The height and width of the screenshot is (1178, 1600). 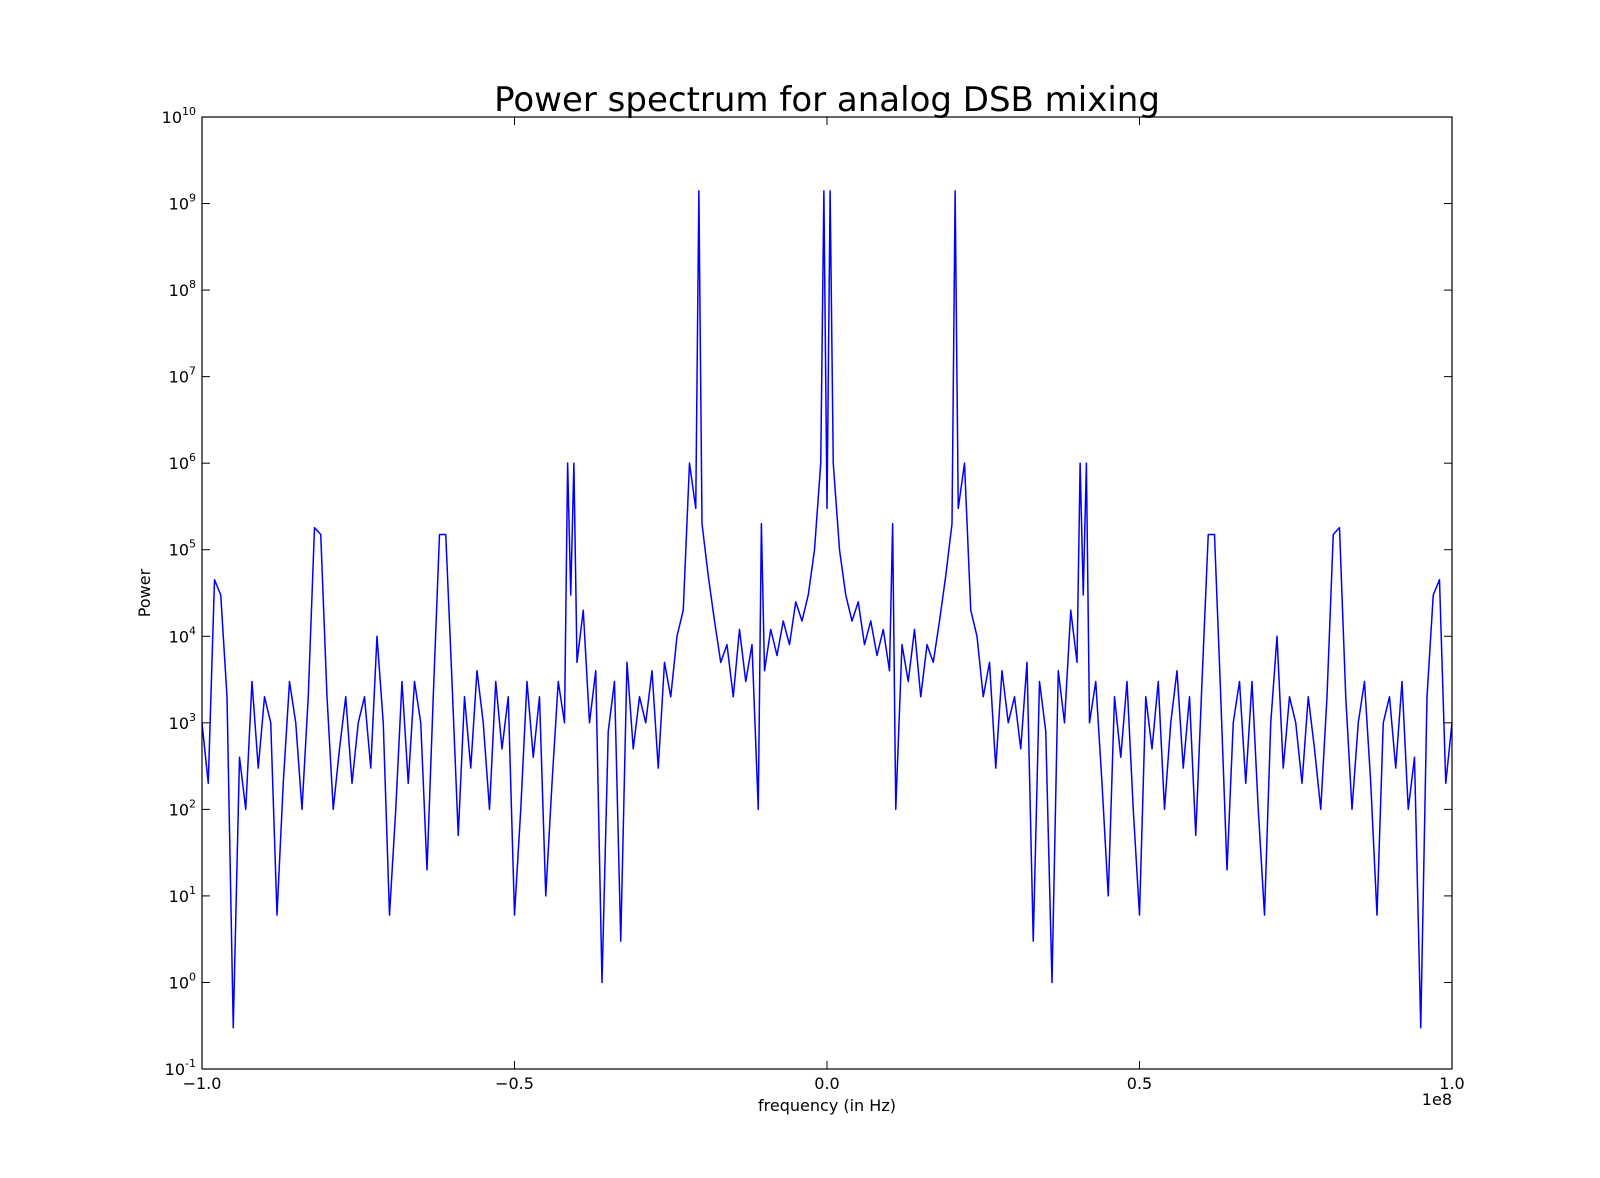 What do you see at coordinates (192, 457) in the screenshot?
I see `y-tick-exponent: 6` at bounding box center [192, 457].